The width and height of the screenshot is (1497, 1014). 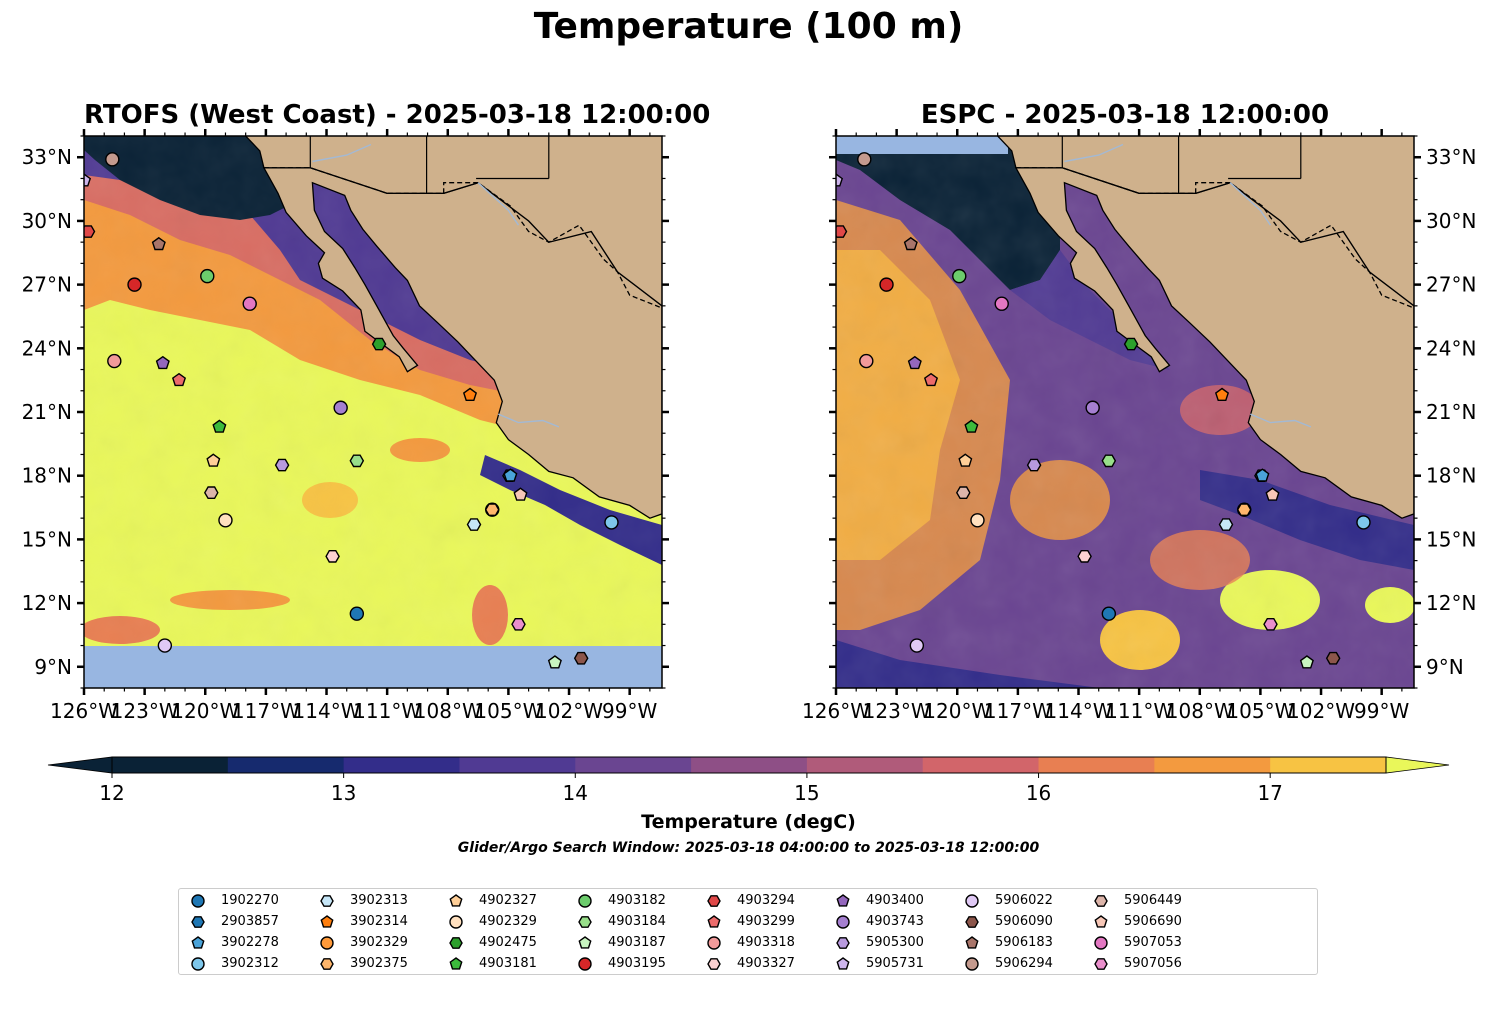 I want to click on legend-label: 5906449, so click(x=1153, y=900).